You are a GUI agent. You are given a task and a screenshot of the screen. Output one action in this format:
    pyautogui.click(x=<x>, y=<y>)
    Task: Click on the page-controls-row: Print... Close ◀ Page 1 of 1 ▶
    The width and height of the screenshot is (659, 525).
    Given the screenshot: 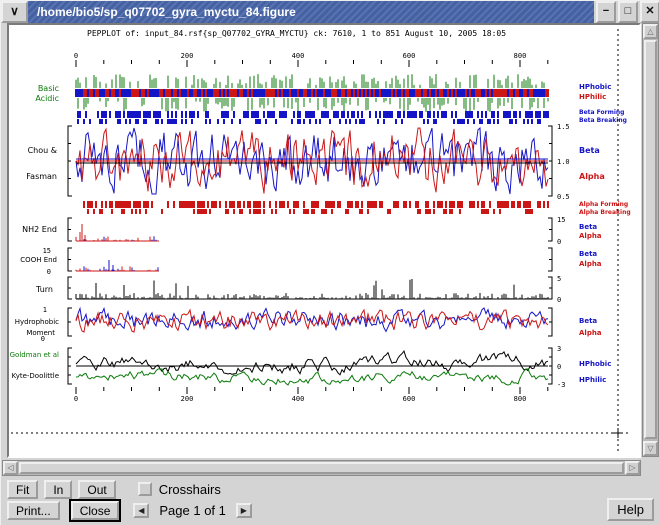 What is the action you would take?
    pyautogui.click(x=131, y=510)
    